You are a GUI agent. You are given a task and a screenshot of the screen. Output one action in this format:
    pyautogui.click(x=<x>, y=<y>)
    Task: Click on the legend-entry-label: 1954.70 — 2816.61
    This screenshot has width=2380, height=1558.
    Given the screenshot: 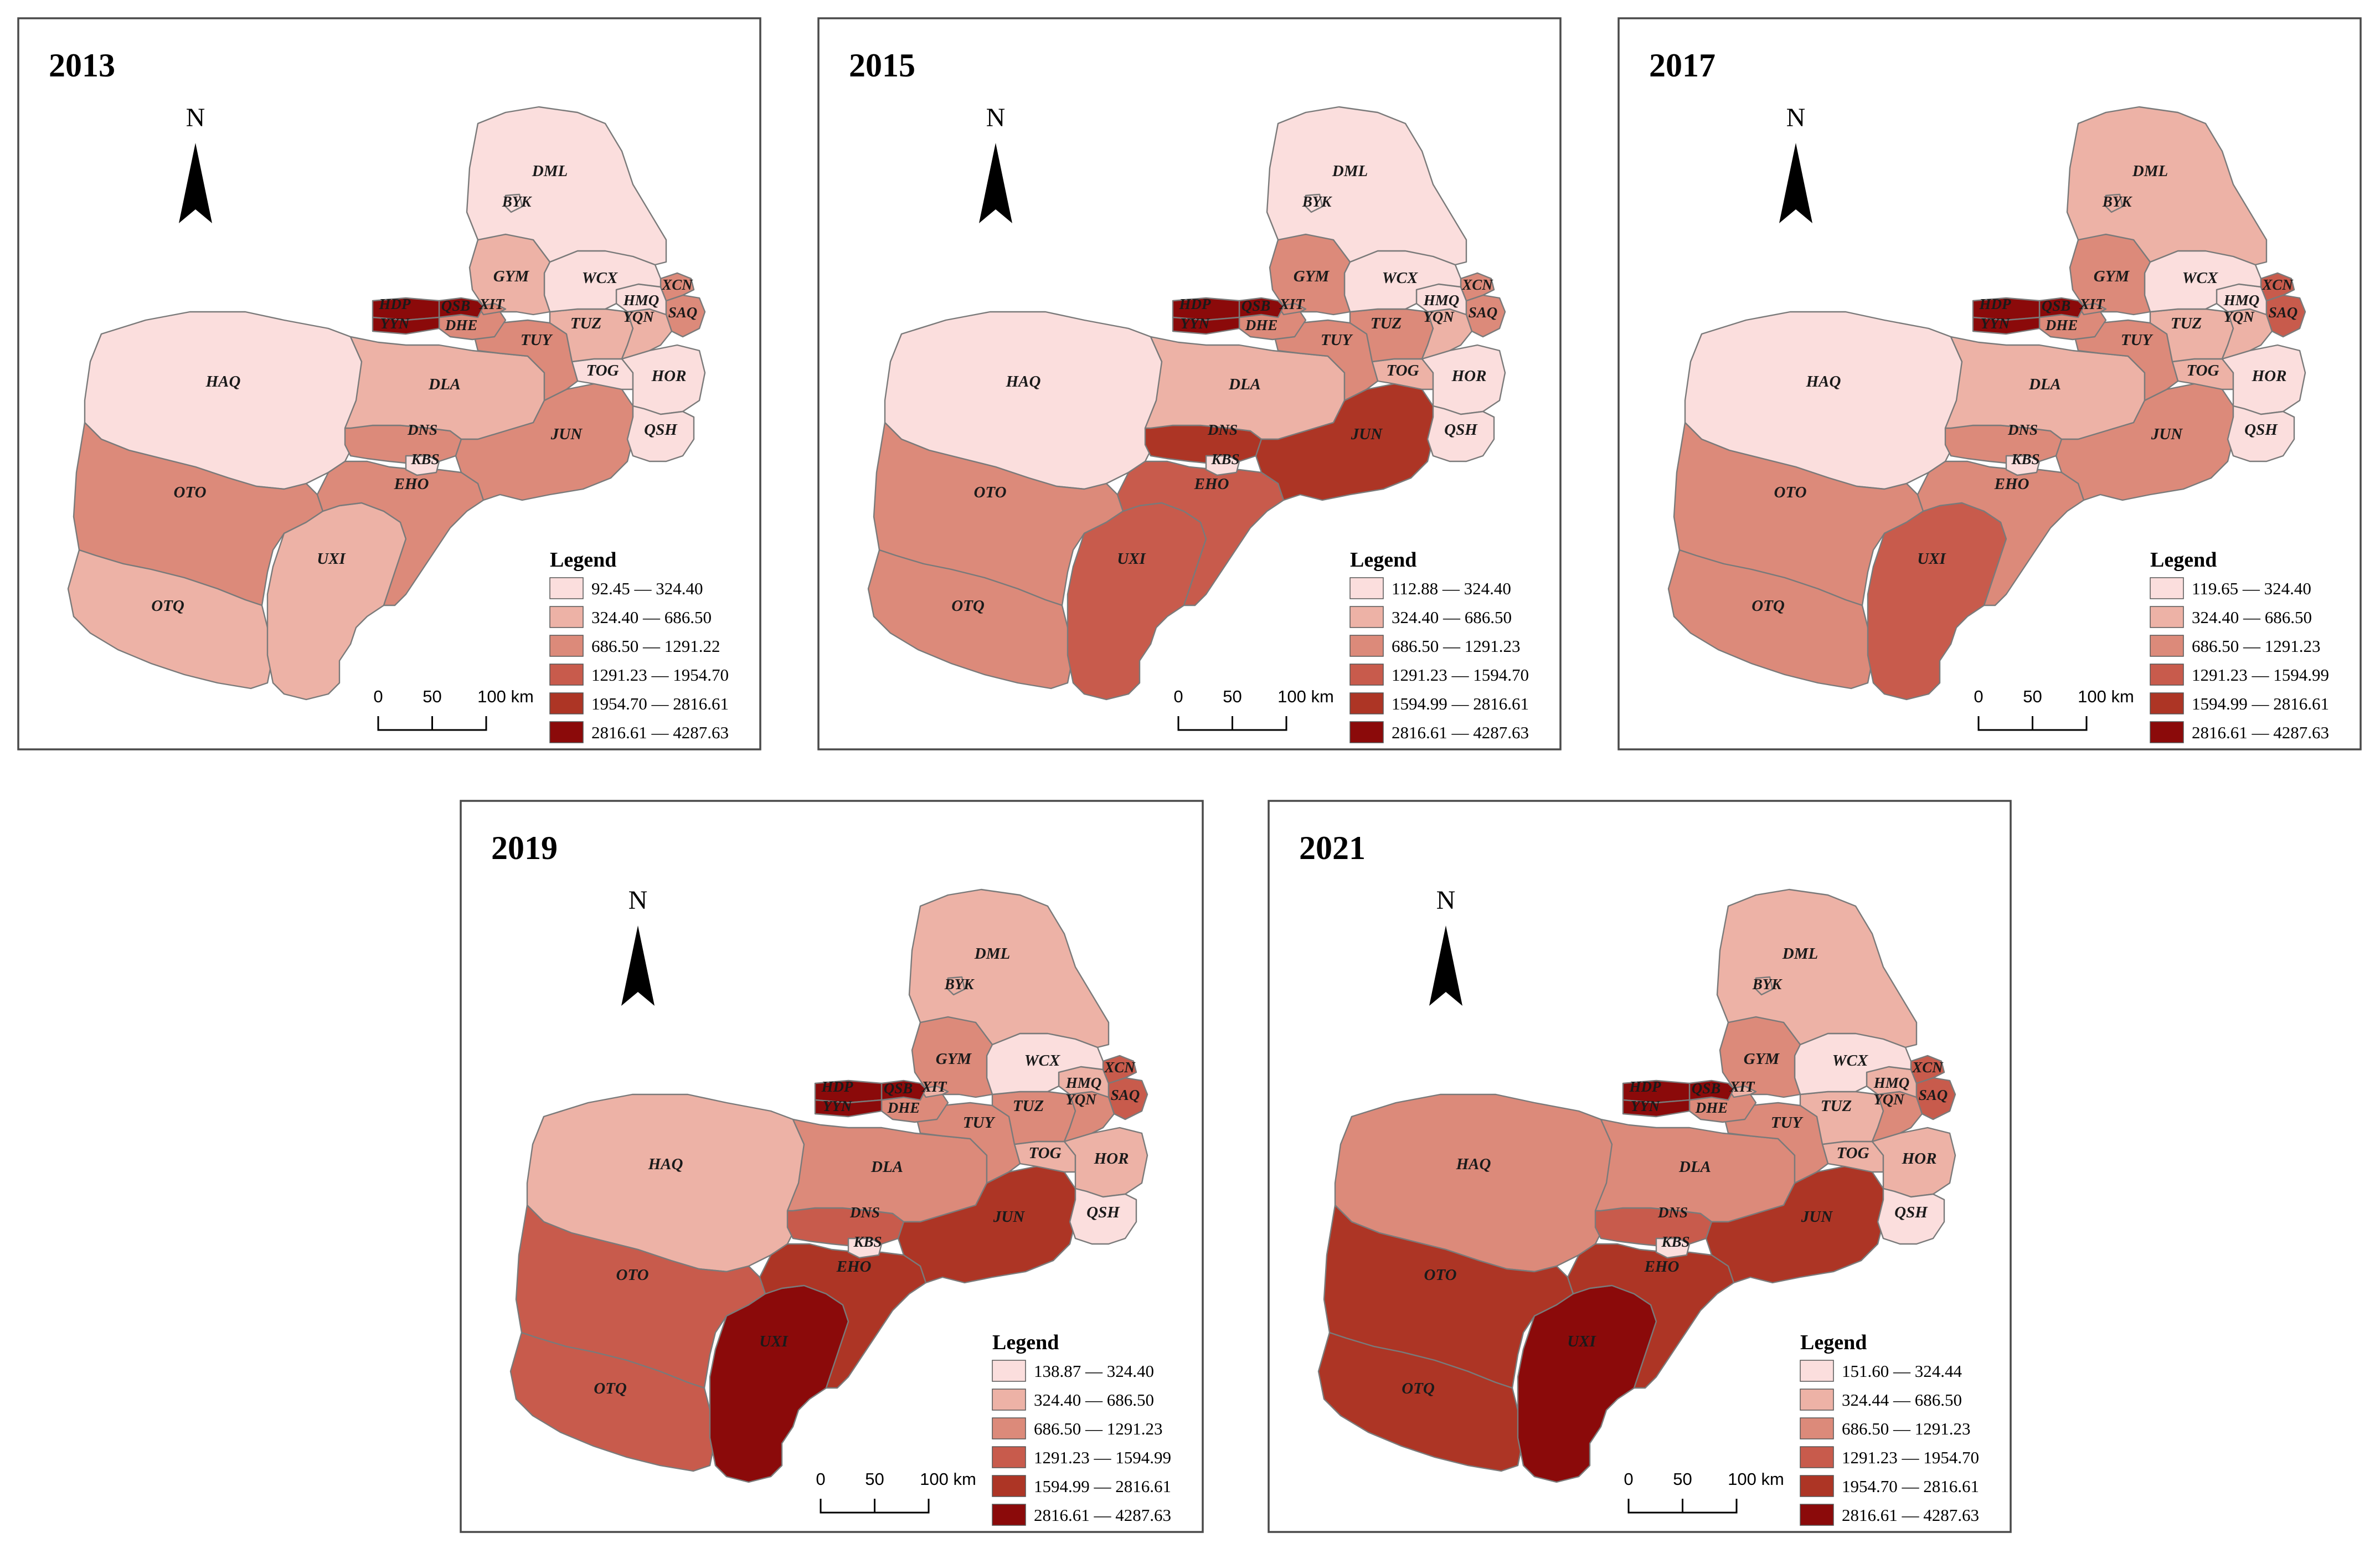 What is the action you would take?
    pyautogui.click(x=1911, y=1486)
    